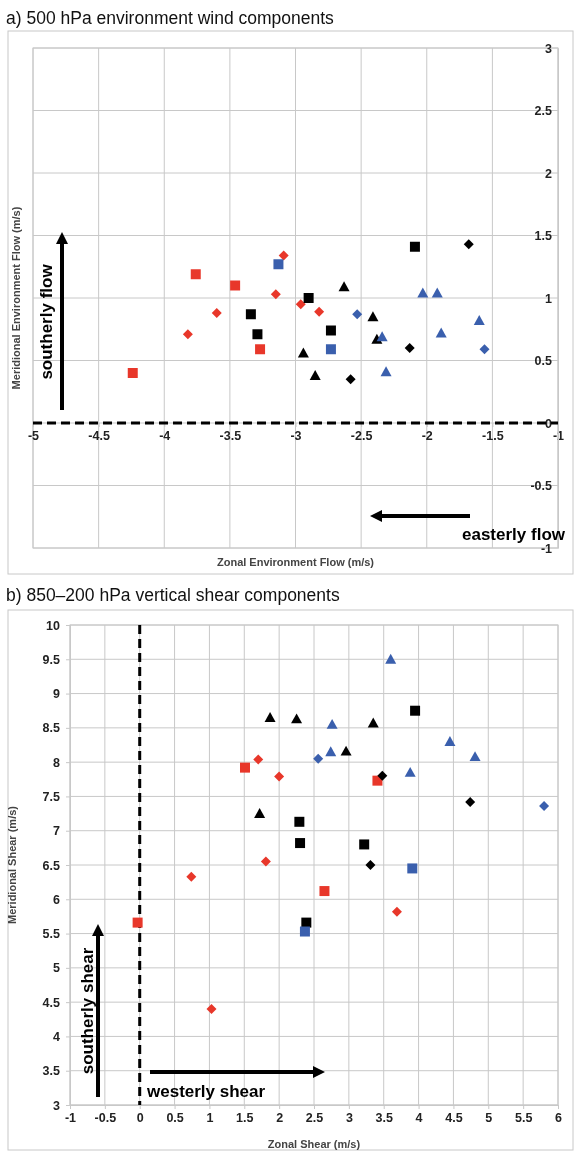  I want to click on chart-title: a) 500 hPa environment wind components, so click(170, 18).